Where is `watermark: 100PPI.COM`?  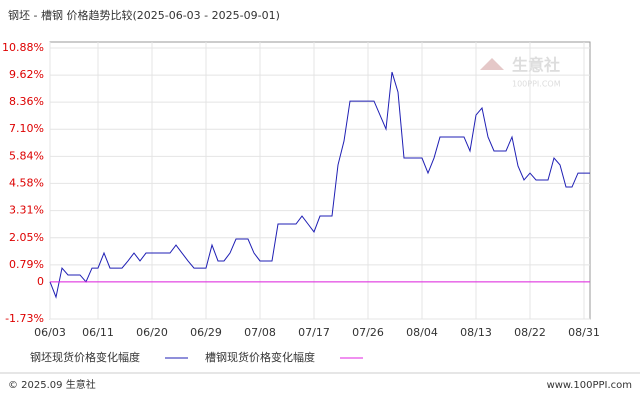 watermark: 100PPI.COM is located at coordinates (536, 84).